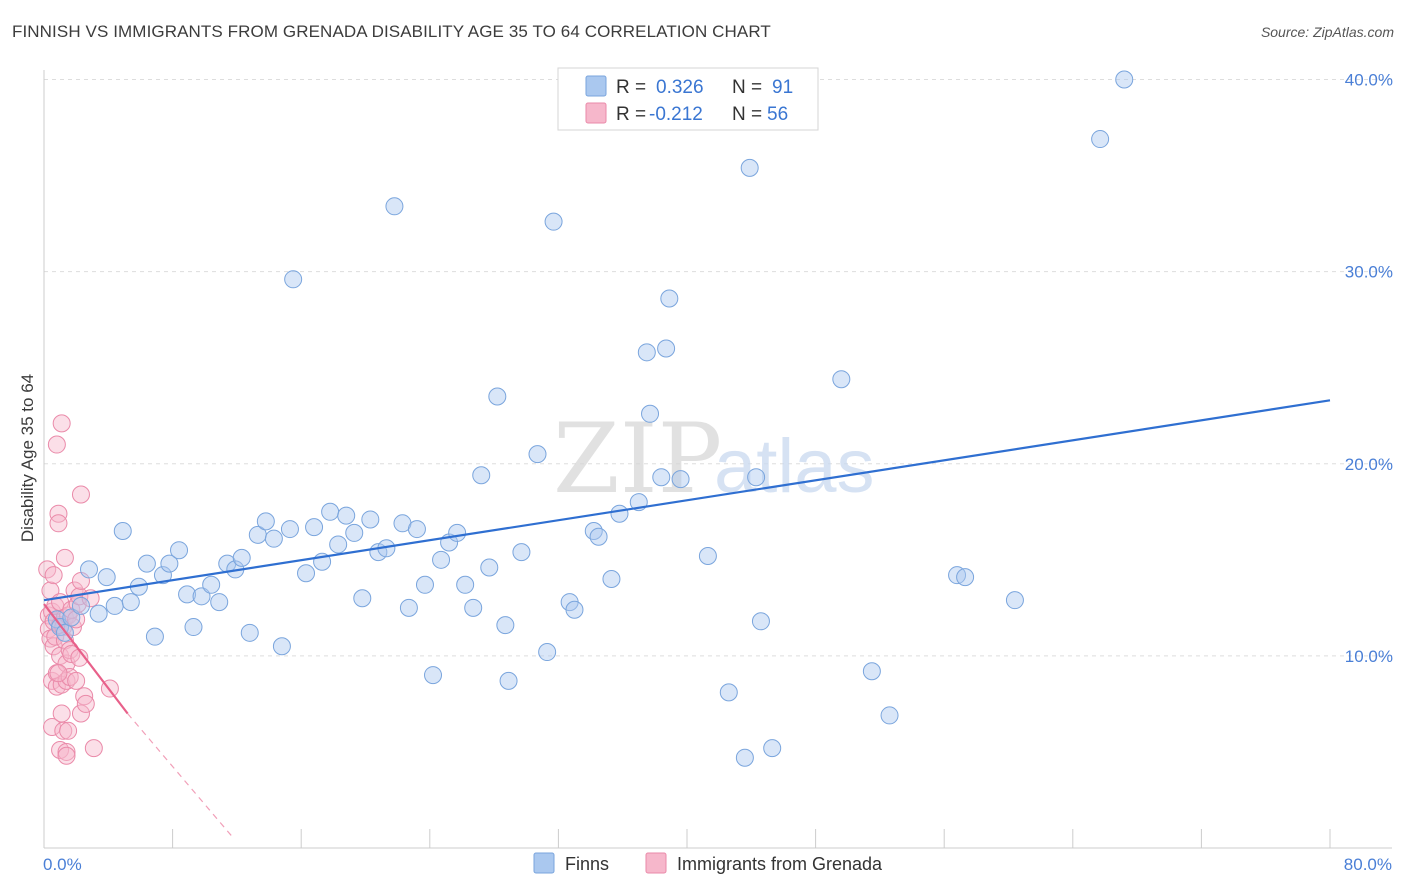 The height and width of the screenshot is (892, 1406). I want to click on legend-n-label-finns: N =, so click(747, 87).